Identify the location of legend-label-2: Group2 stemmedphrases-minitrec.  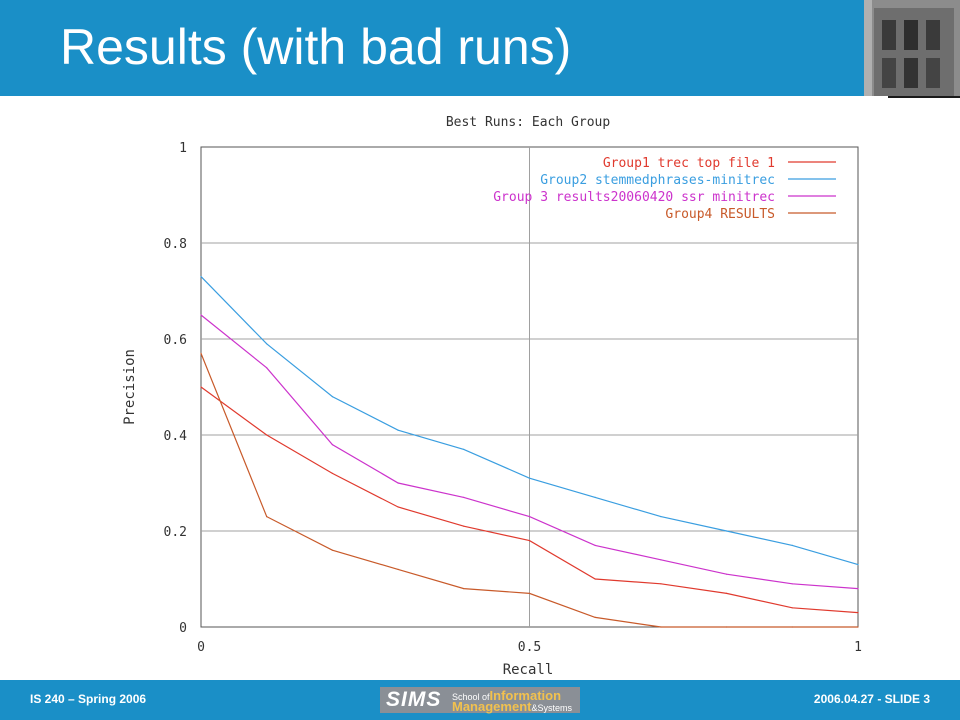
(657, 180).